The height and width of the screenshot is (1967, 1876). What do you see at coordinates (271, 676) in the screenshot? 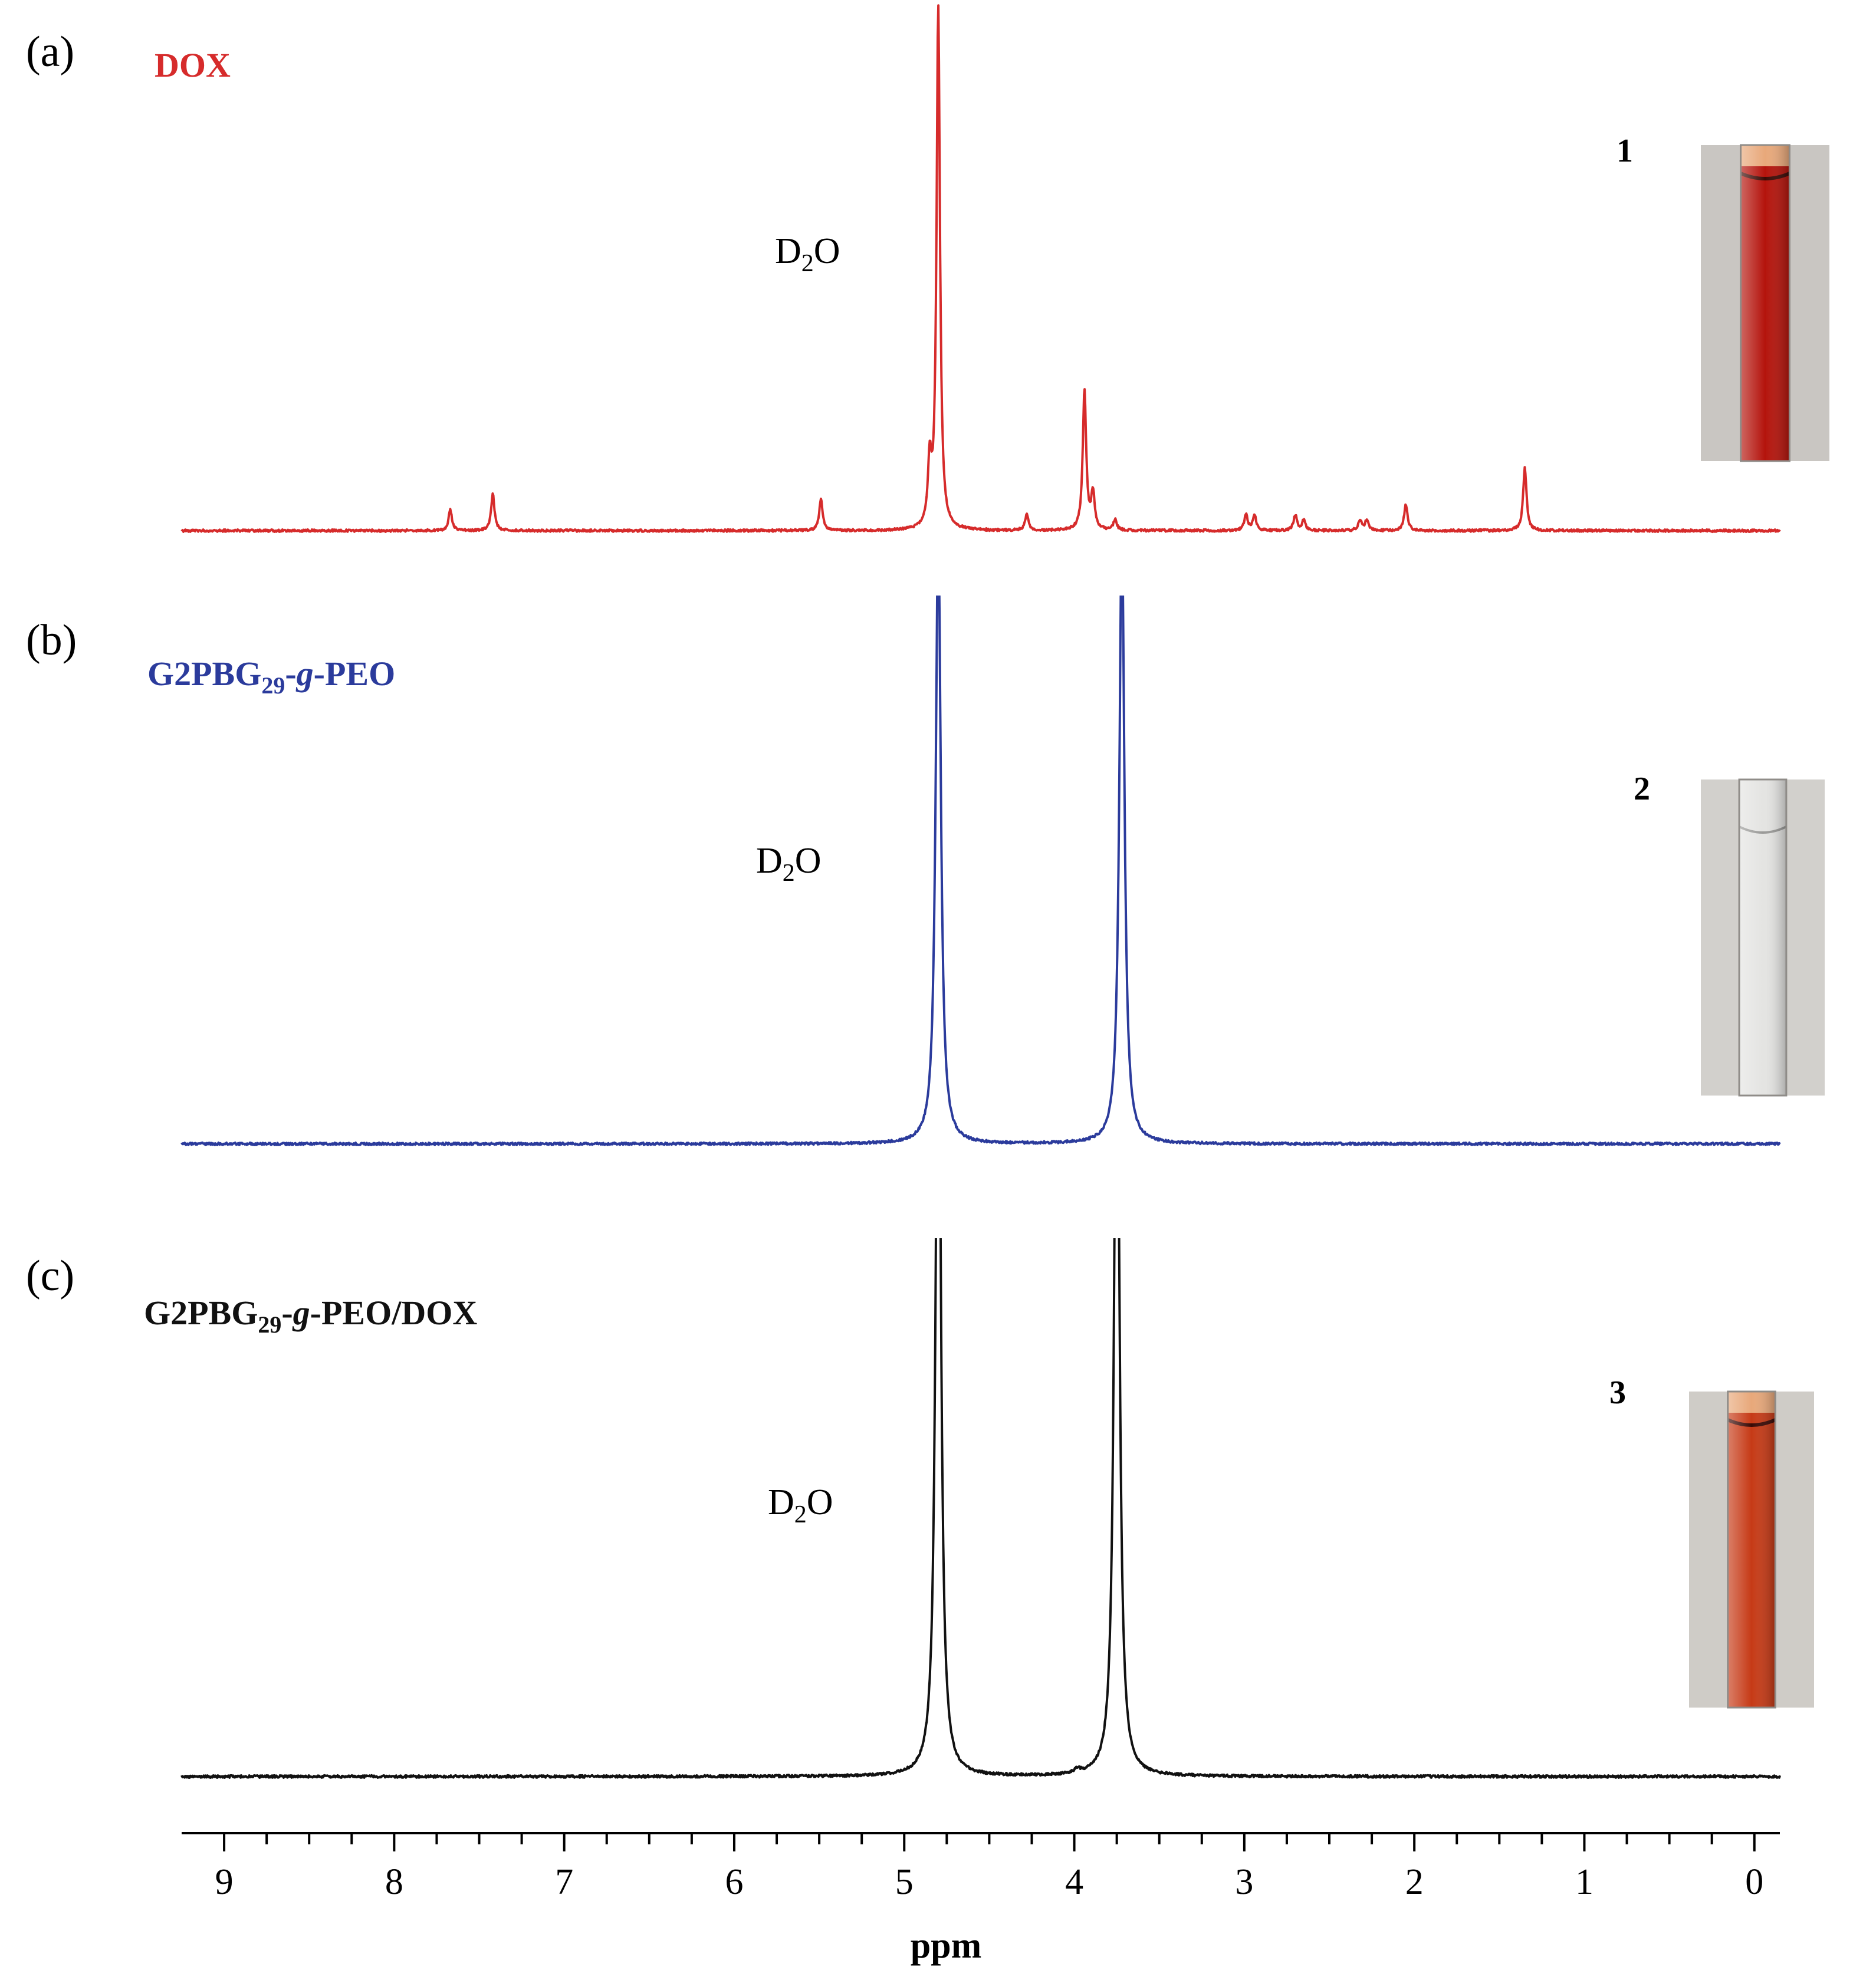
I see `panel-b-title: G2PBG29-g-PEO` at bounding box center [271, 676].